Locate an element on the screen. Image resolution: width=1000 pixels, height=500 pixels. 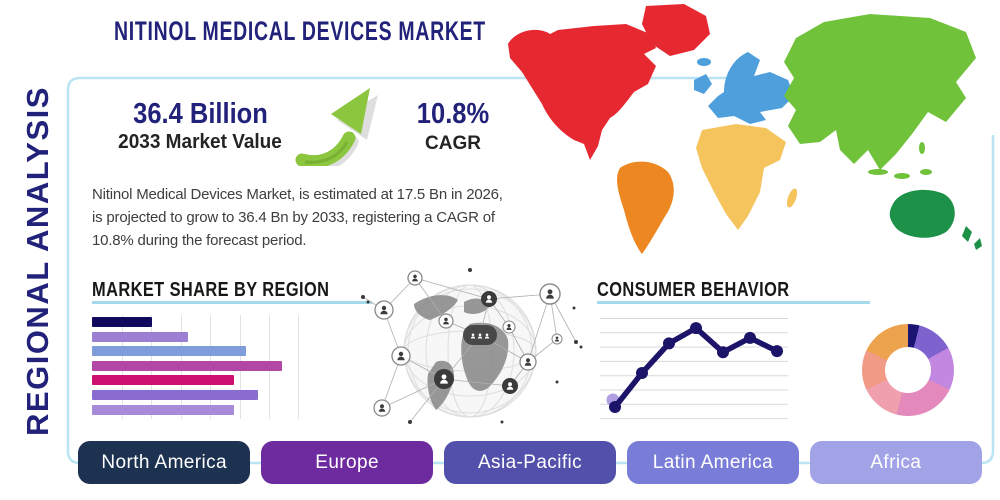
japan is located at coordinates (949, 101).